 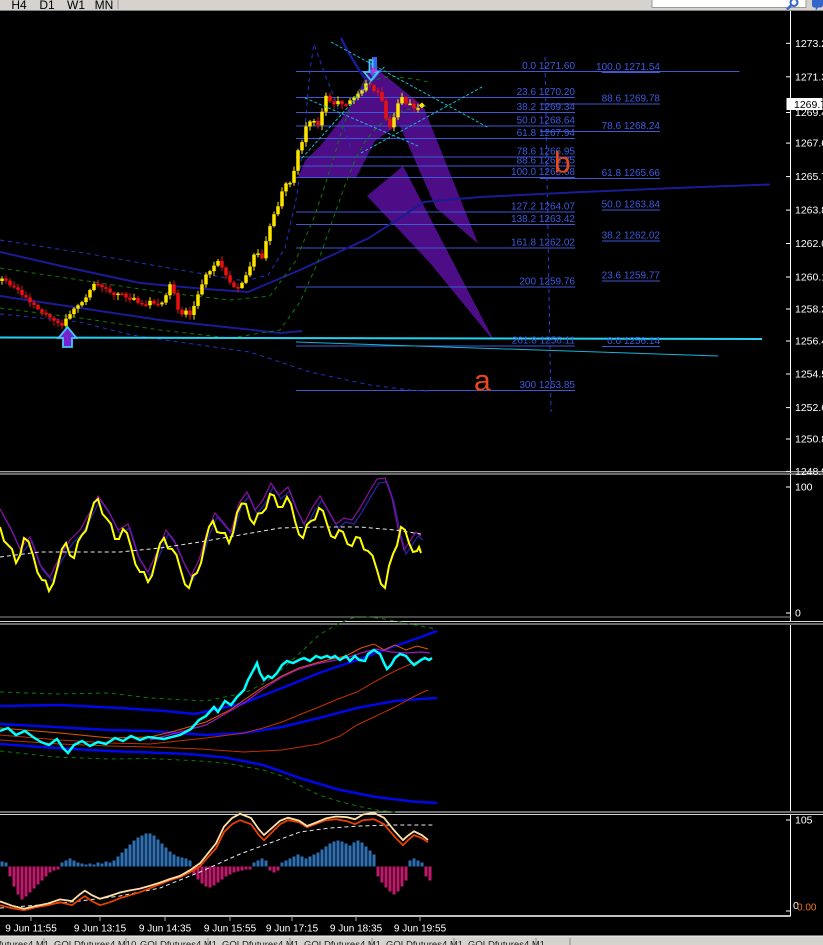 I want to click on svg-text: 38.2 1262.02, so click(x=631, y=236).